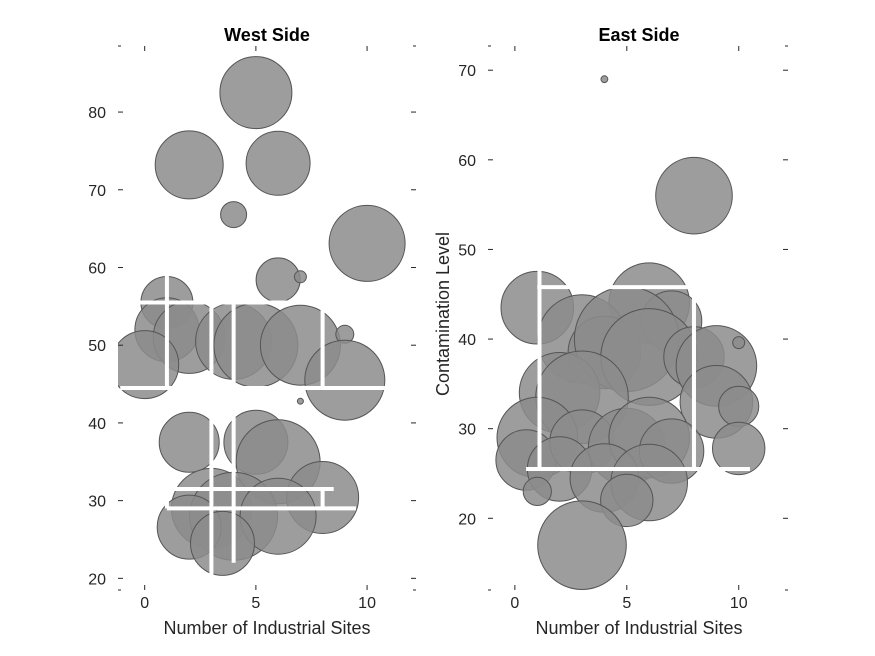 The image size is (875, 656). What do you see at coordinates (255, 427) in the screenshot?
I see `west-side-box-overlay` at bounding box center [255, 427].